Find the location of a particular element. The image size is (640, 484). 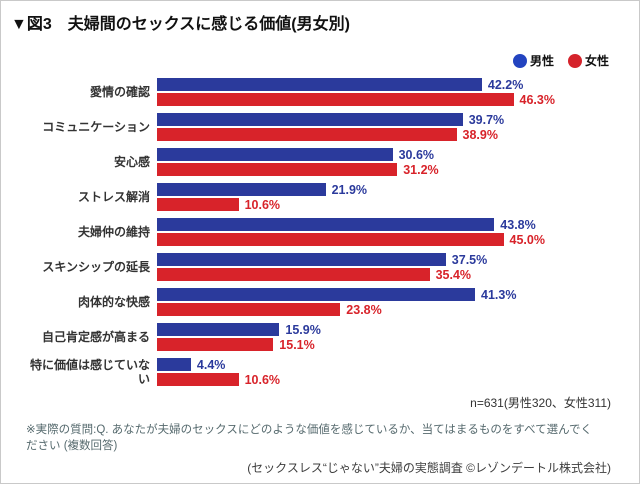

female-value-label: 35.4% is located at coordinates (453, 274).